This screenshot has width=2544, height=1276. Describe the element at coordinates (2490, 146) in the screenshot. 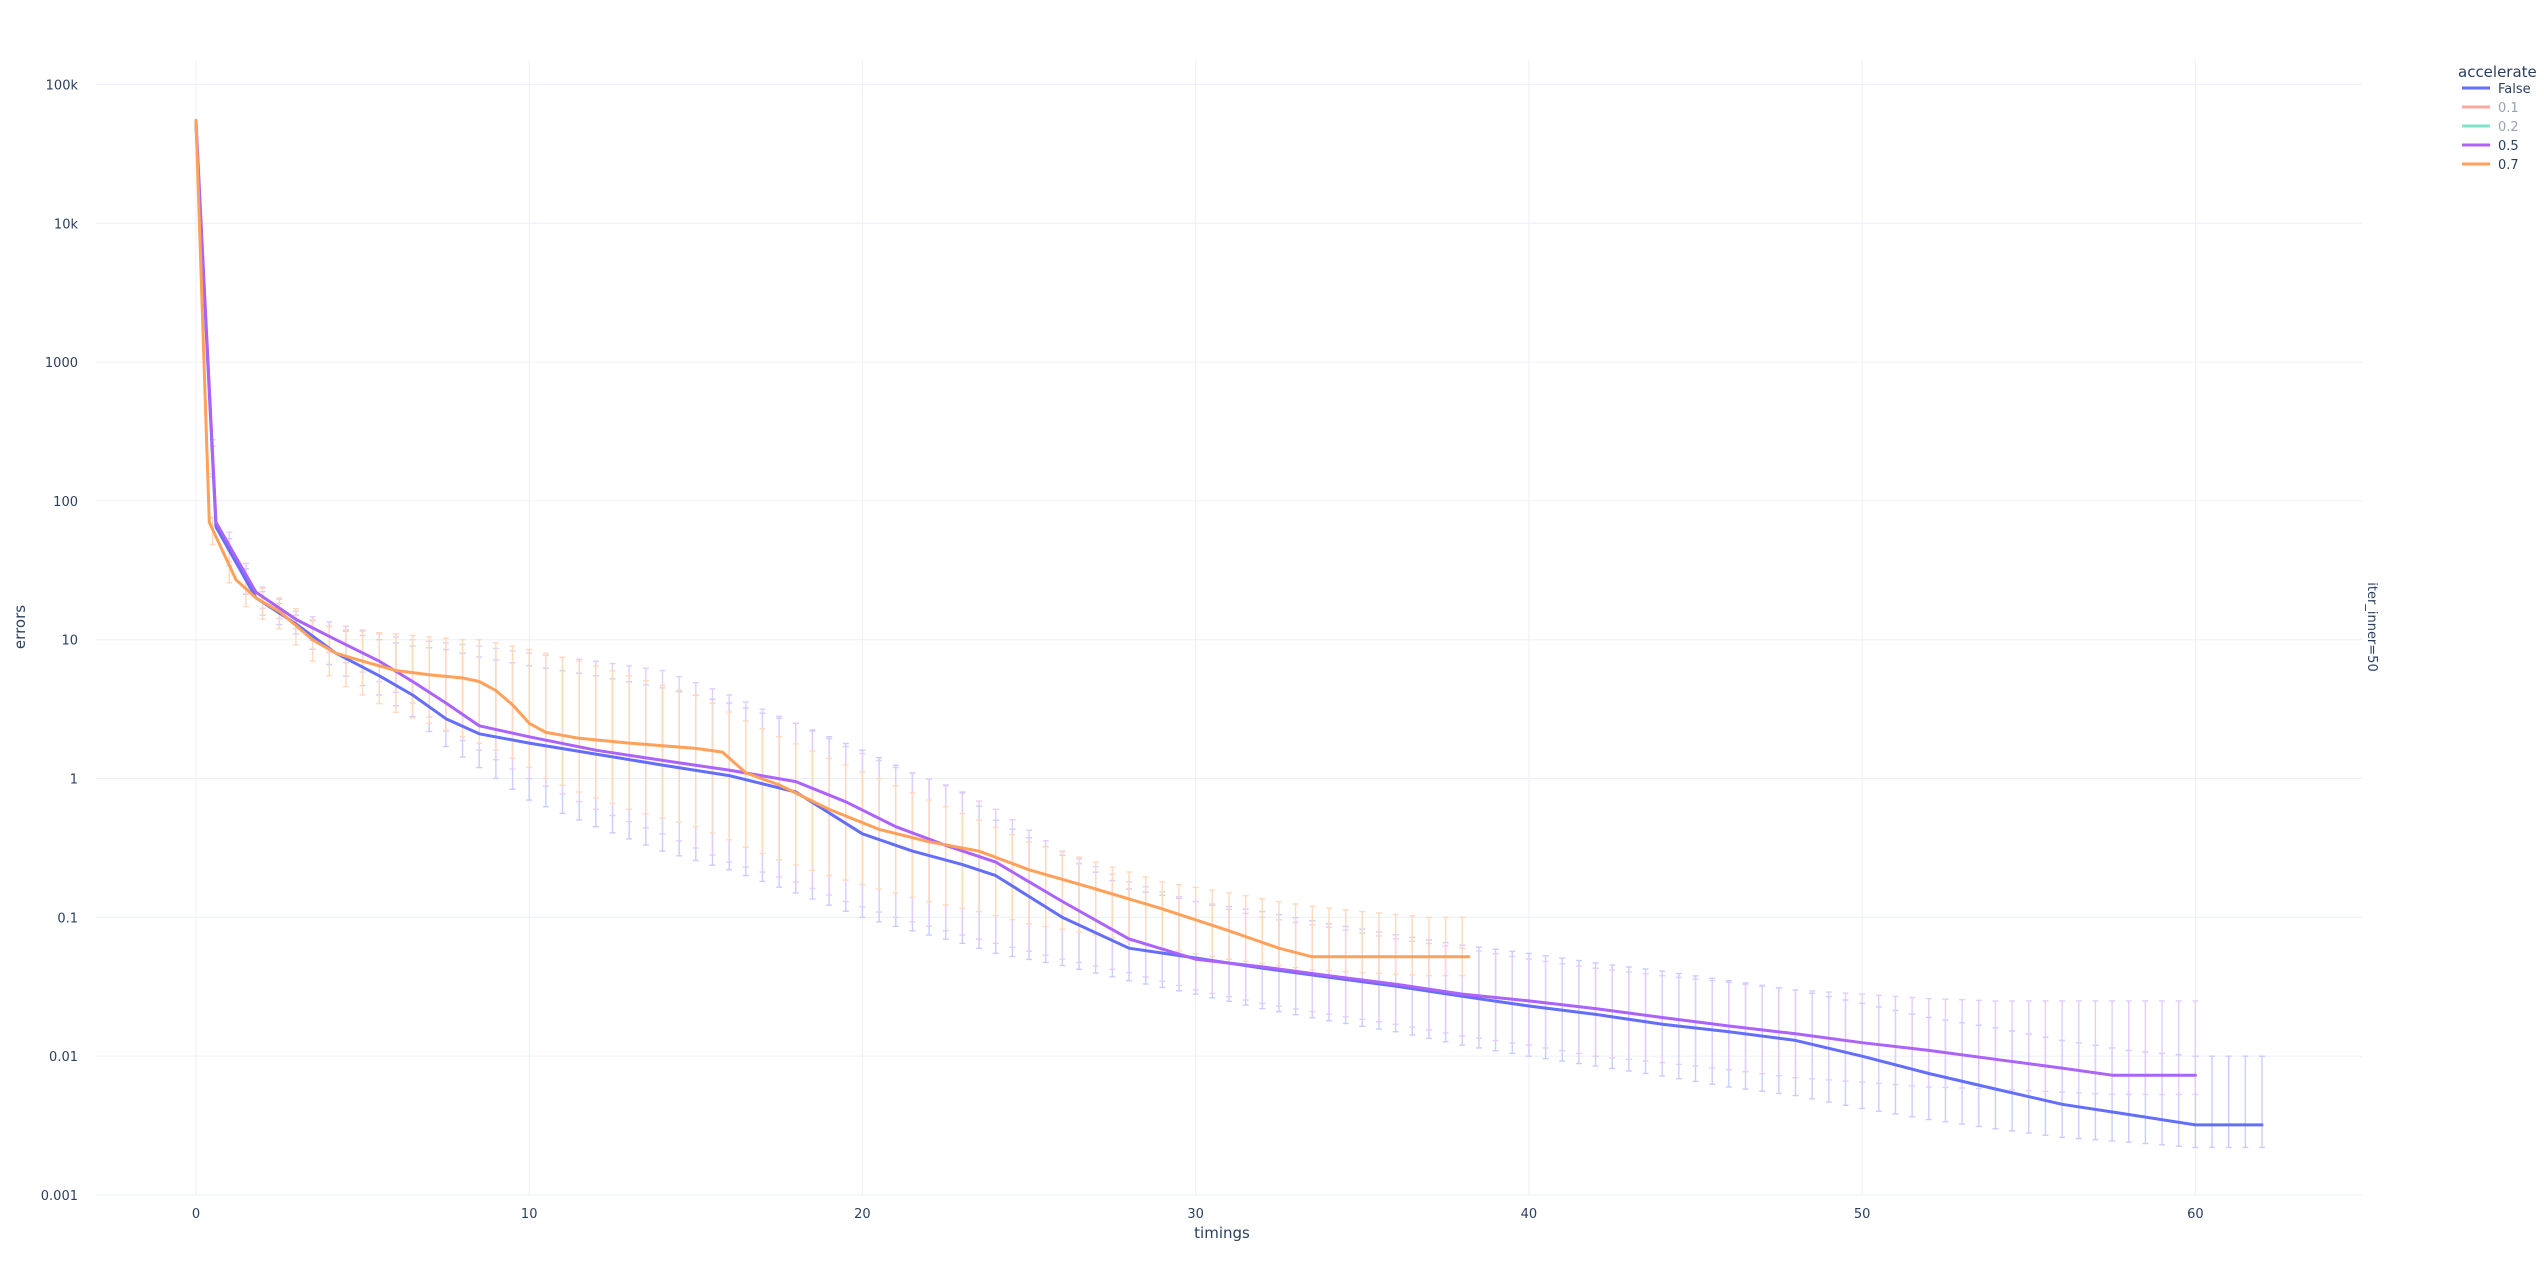

I see `legend-item-0.5: 0.5` at that location.